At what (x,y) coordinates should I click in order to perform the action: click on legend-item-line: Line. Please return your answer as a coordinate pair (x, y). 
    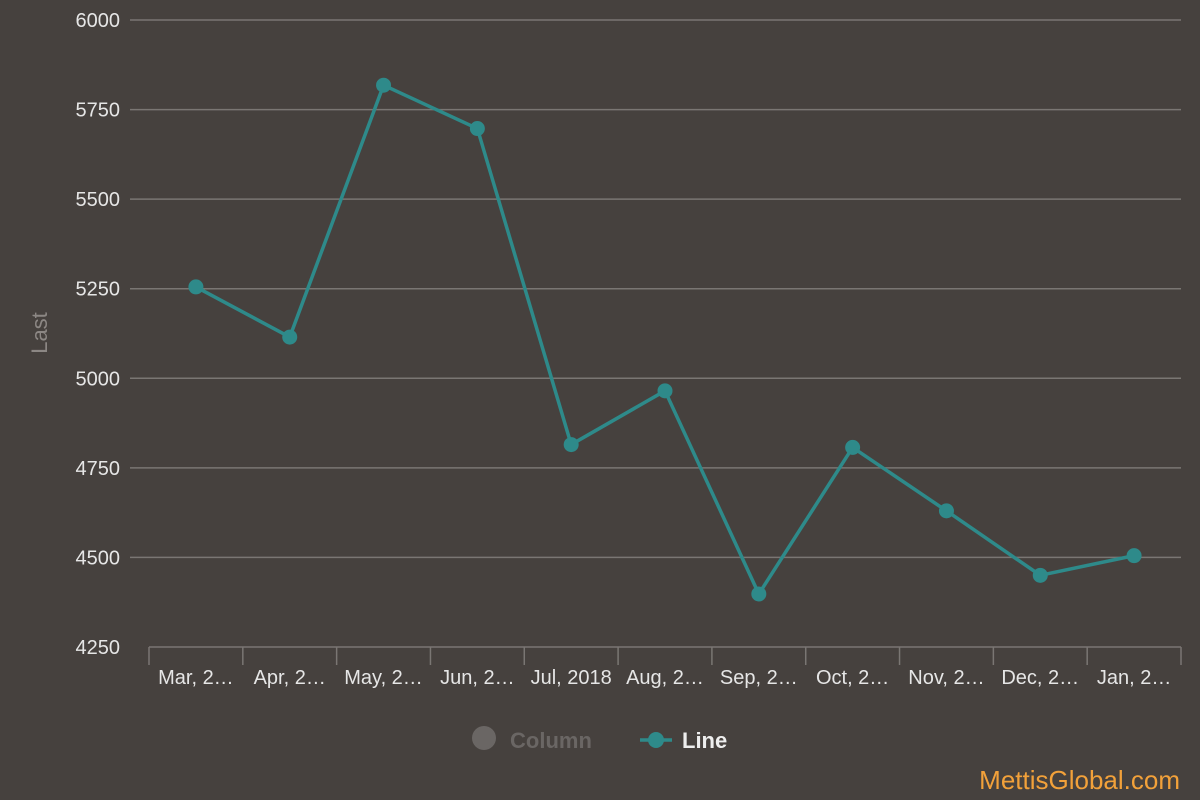
    Looking at the image, I should click on (683, 740).